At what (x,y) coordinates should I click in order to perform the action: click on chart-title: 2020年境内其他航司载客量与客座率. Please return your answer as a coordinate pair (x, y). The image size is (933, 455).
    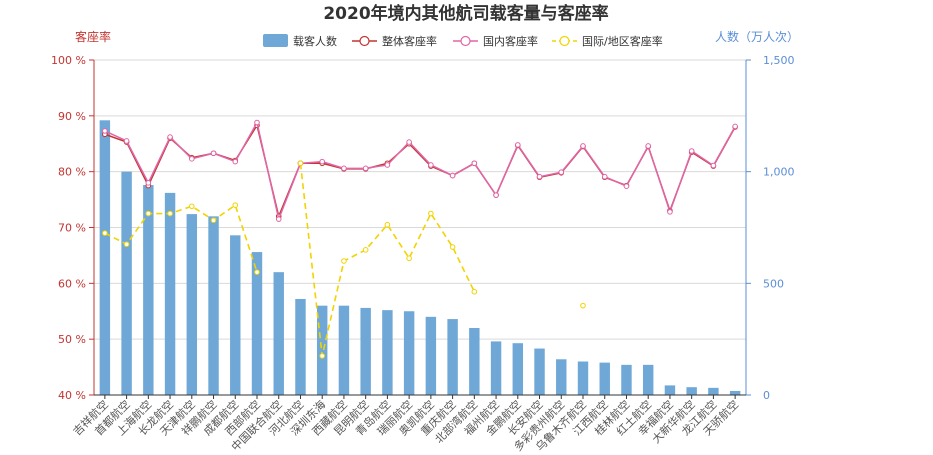
    Looking at the image, I should click on (465, 13).